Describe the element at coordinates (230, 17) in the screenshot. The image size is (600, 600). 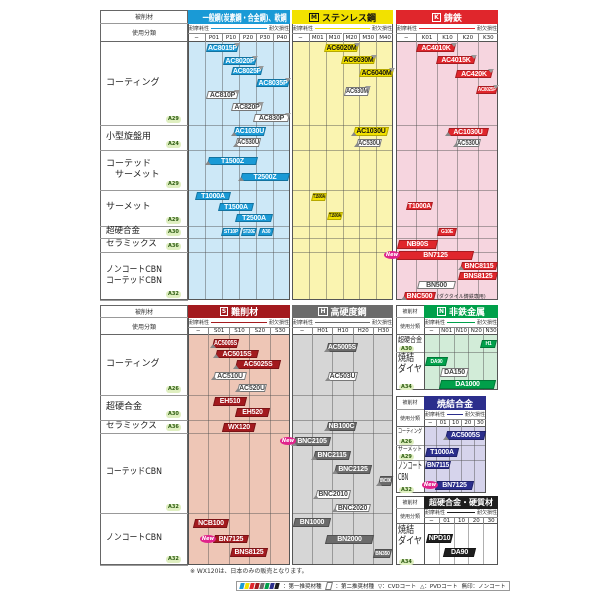
I see `material-header: P 一般鋼(炭素鋼・合金鋼)、軟鋼` at that location.